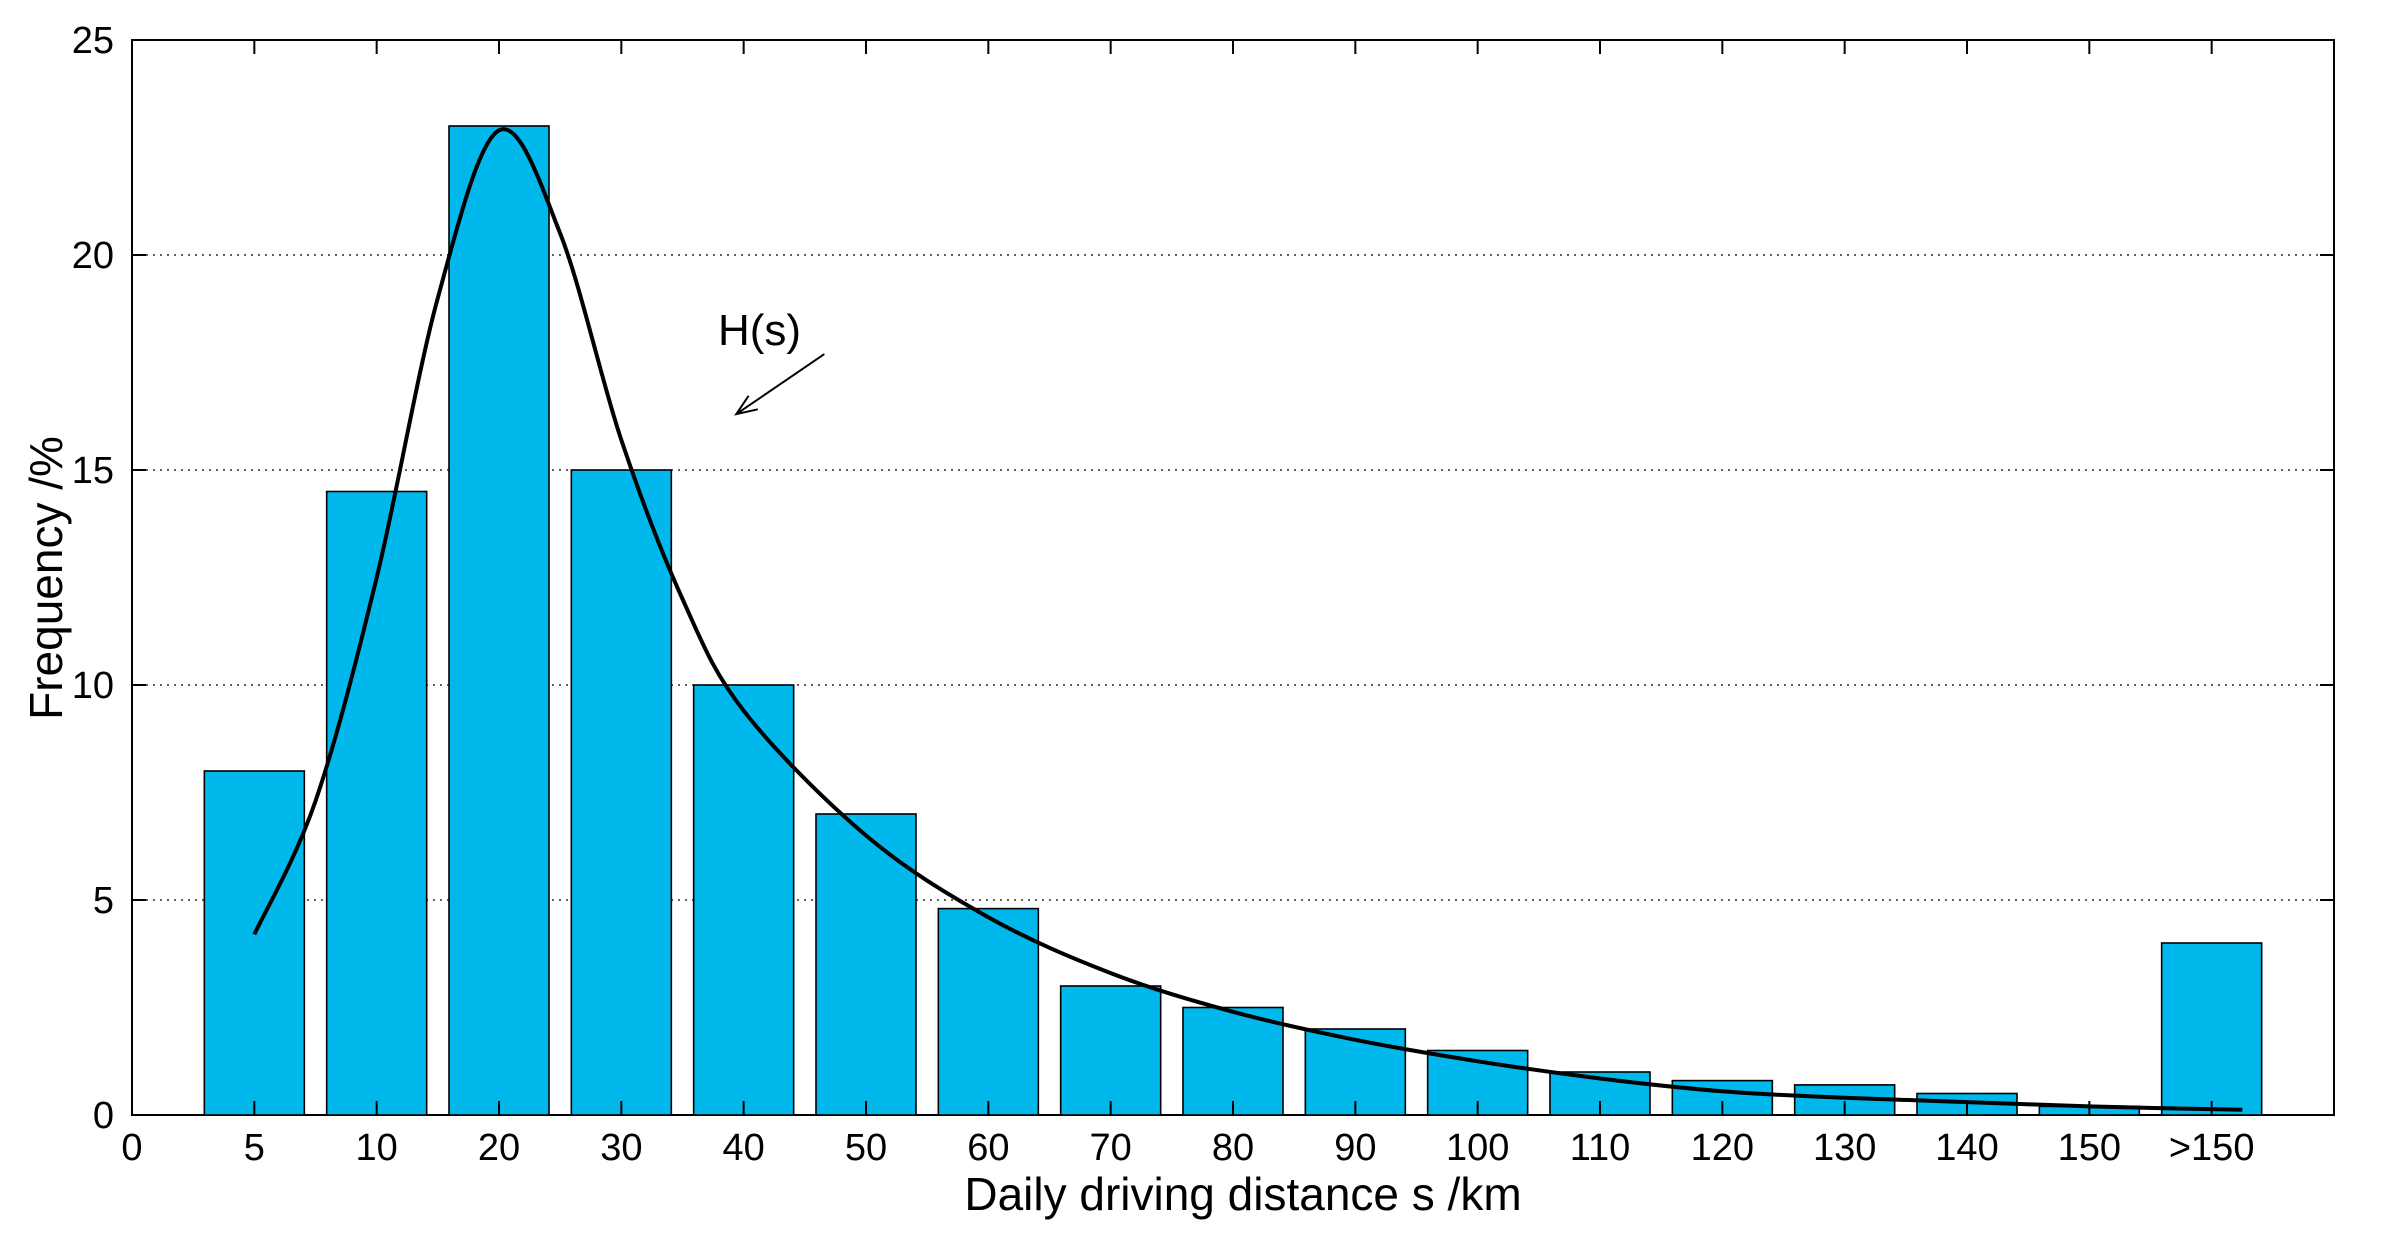 This screenshot has height=1240, width=2386. What do you see at coordinates (103, 1116) in the screenshot?
I see `y-tick-label: 0` at bounding box center [103, 1116].